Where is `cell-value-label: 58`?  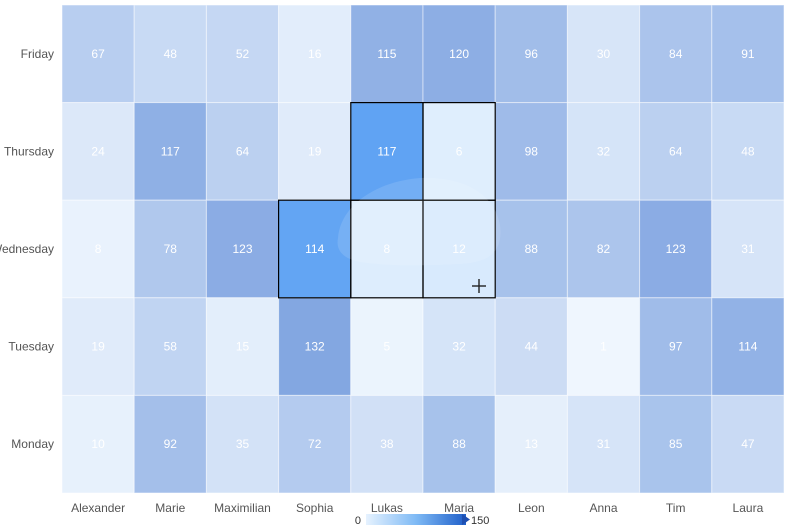
cell-value-label: 58 is located at coordinates (171, 347).